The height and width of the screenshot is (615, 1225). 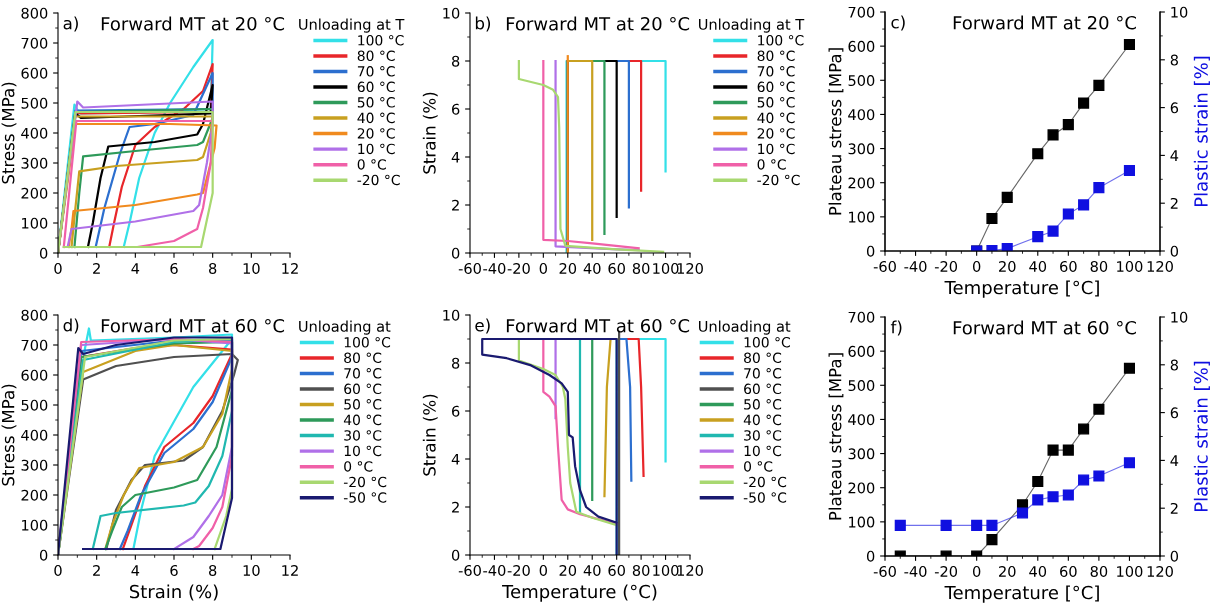 I want to click on y-tick-label: 200, so click(x=861, y=488).